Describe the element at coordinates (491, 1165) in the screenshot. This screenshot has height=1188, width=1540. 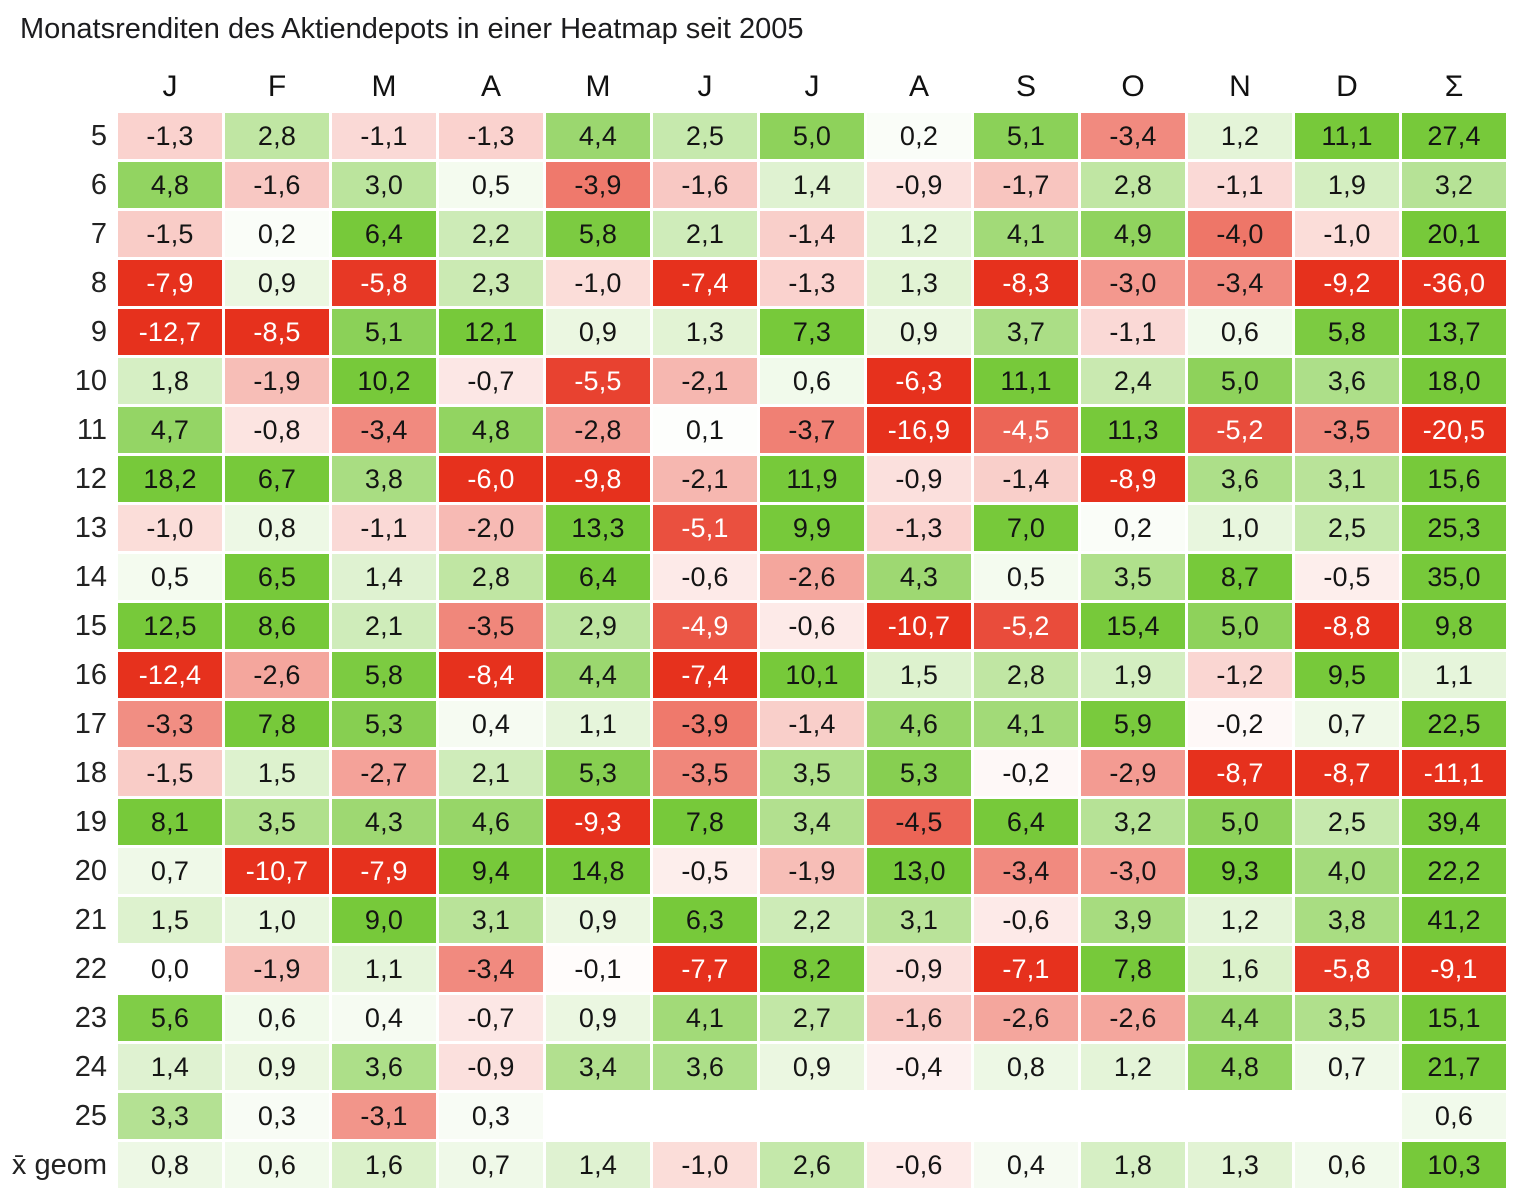
I see `heatmap-cell: 0,7` at that location.